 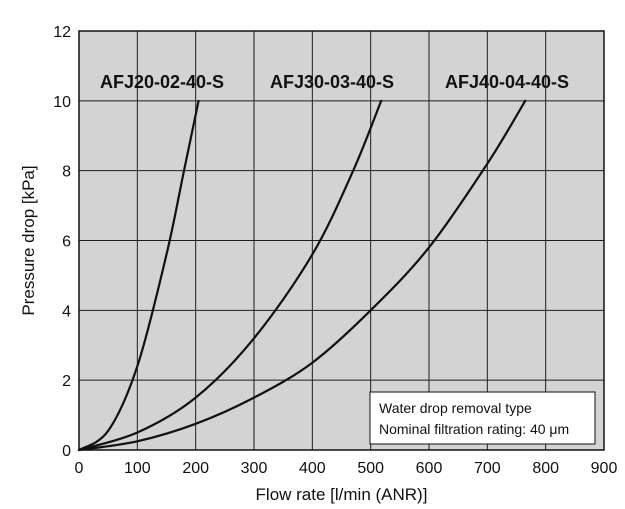 I want to click on x-tick-label: 700, so click(x=487, y=468).